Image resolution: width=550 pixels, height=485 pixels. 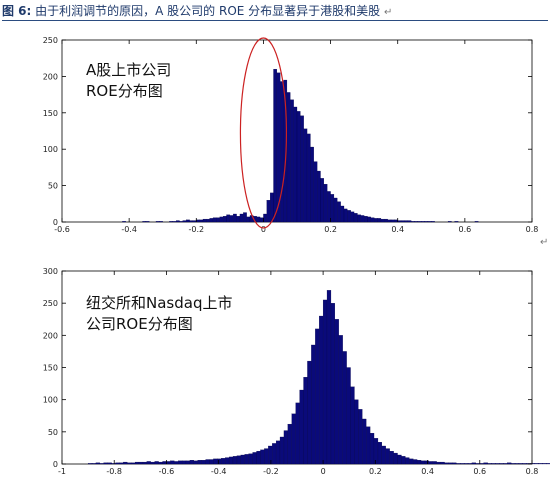 What do you see at coordinates (50, 303) in the screenshot?
I see `y-tick-label: 250` at bounding box center [50, 303].